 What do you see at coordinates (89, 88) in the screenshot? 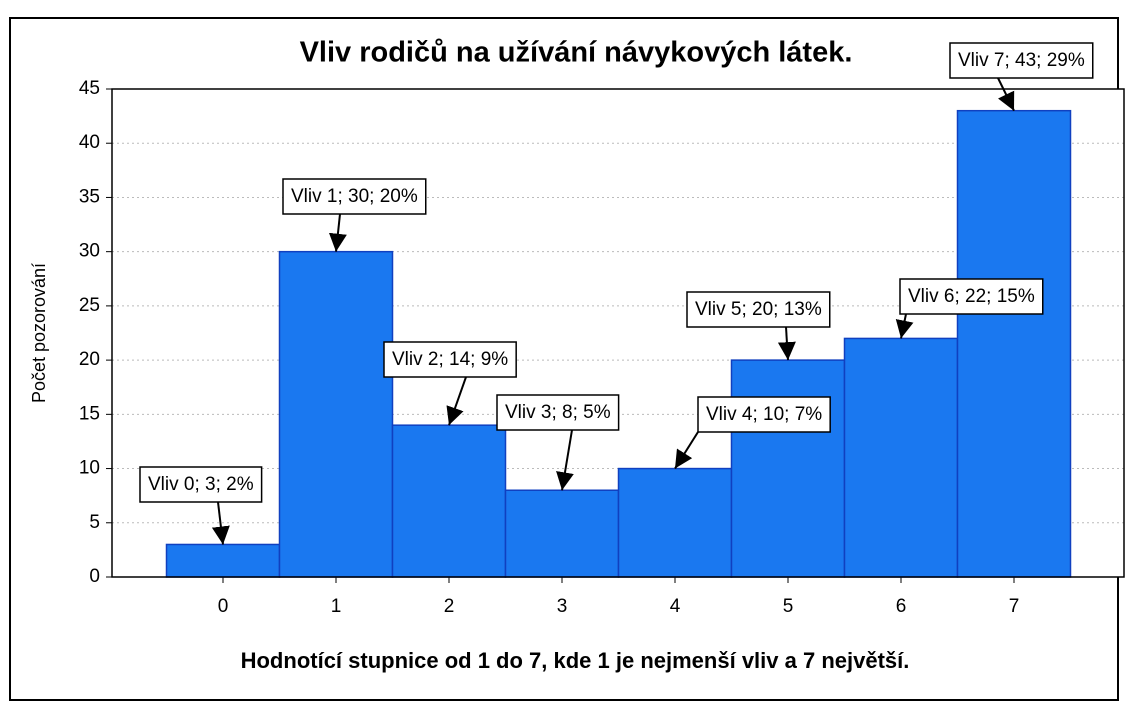
I see `y-tick-label: 45` at bounding box center [89, 88].